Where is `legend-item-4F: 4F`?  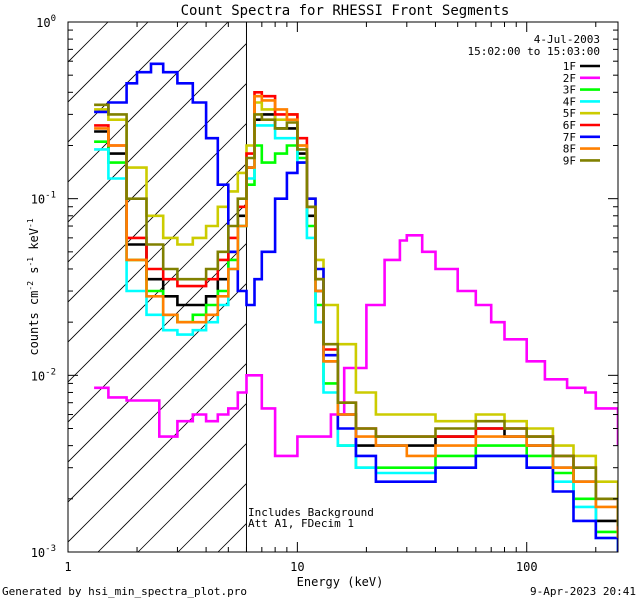
legend-item-4F: 4F is located at coordinates (581, 101).